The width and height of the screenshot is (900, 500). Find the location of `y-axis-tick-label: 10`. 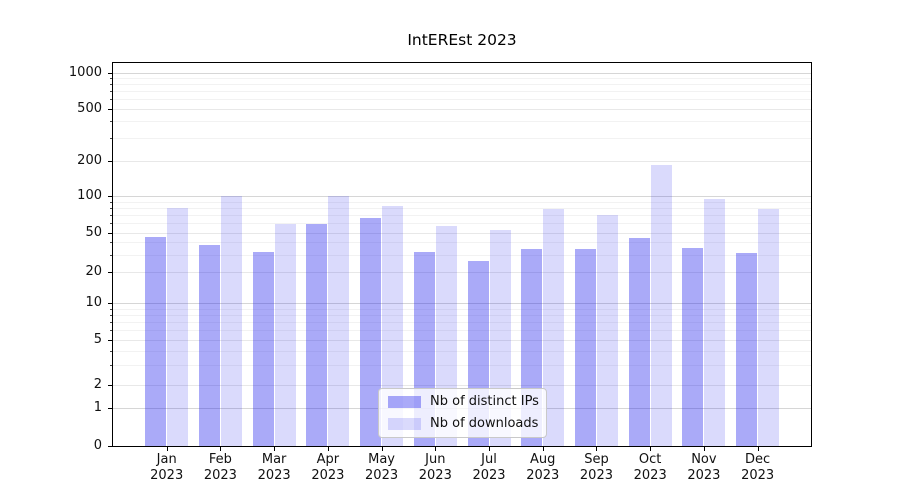

y-axis-tick-label: 10 is located at coordinates (93, 302).